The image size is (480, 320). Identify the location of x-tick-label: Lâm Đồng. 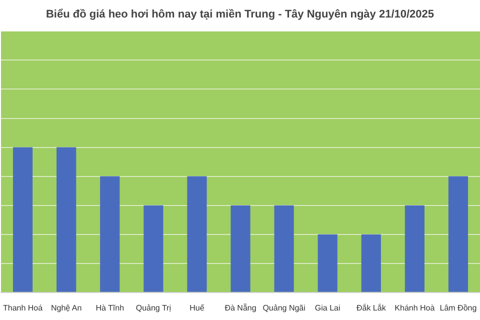
(458, 307).